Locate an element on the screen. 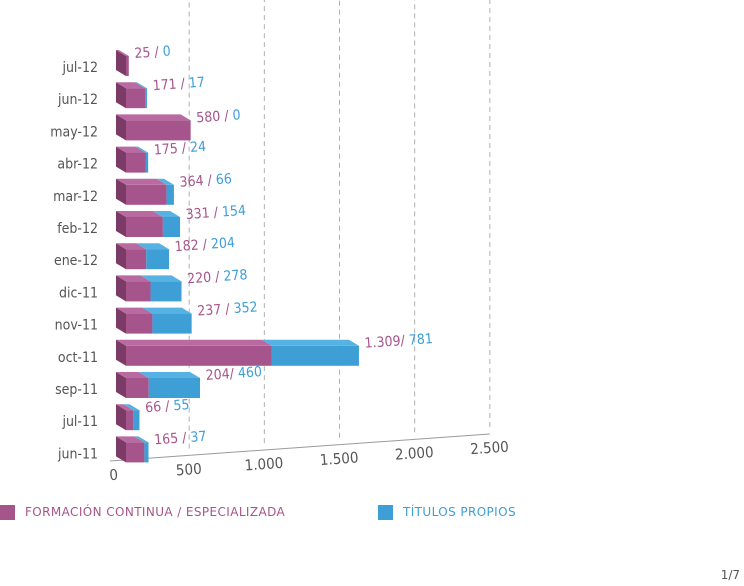 Image resolution: width=744 pixels, height=586 pixels. data-label-formacion: 364 is located at coordinates (191, 182).